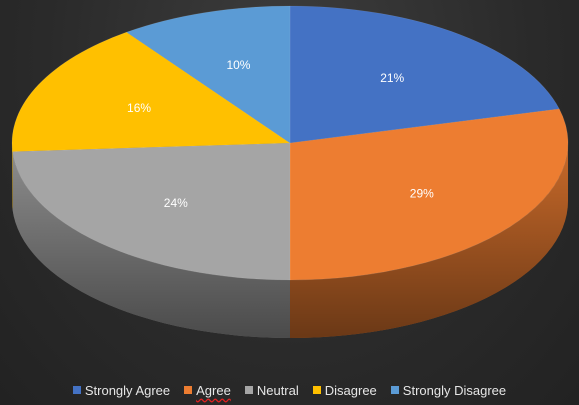 This screenshot has height=405, width=579. Describe the element at coordinates (213, 390) in the screenshot. I see `legend-label-agree: Agree` at that location.